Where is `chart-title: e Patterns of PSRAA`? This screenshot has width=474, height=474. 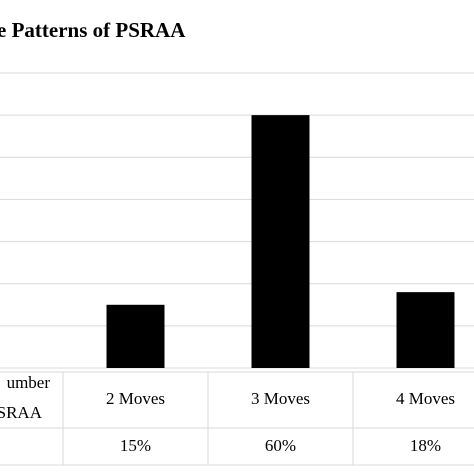 chart-title: e Patterns of PSRAA is located at coordinates (93, 30).